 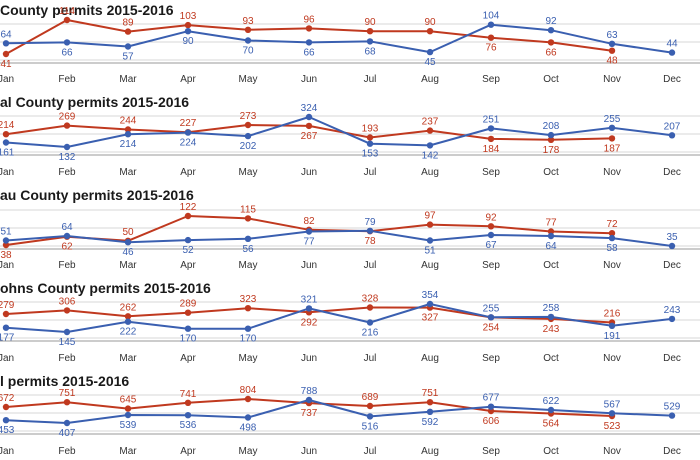 What do you see at coordinates (370, 129) in the screenshot?
I see `data-label: 193` at bounding box center [370, 129].